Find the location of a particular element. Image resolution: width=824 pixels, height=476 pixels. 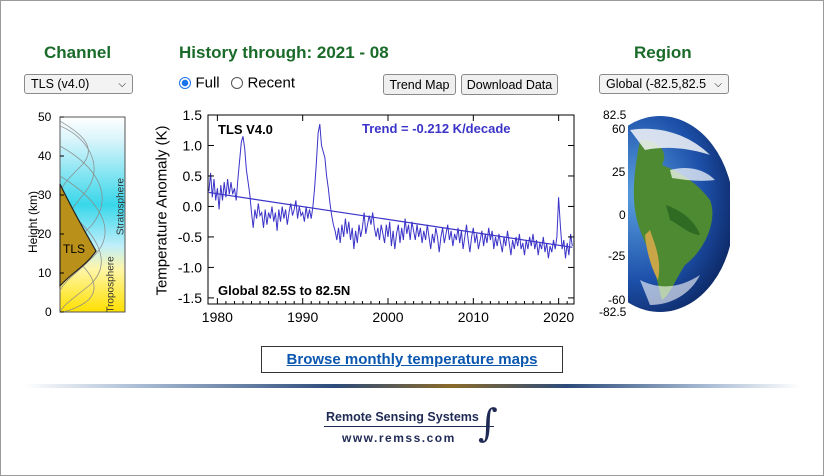

company-url: www.remss.com is located at coordinates (399, 438).